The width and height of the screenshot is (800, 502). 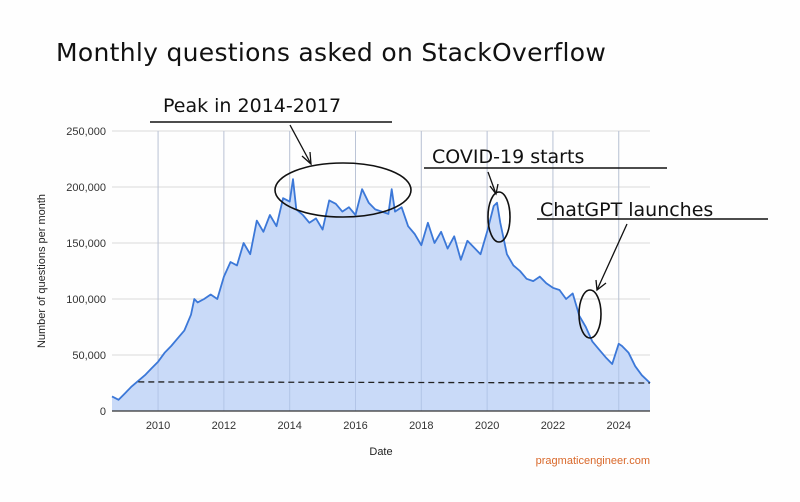 What do you see at coordinates (380, 452) in the screenshot?
I see `x-axis-label: Date` at bounding box center [380, 452].